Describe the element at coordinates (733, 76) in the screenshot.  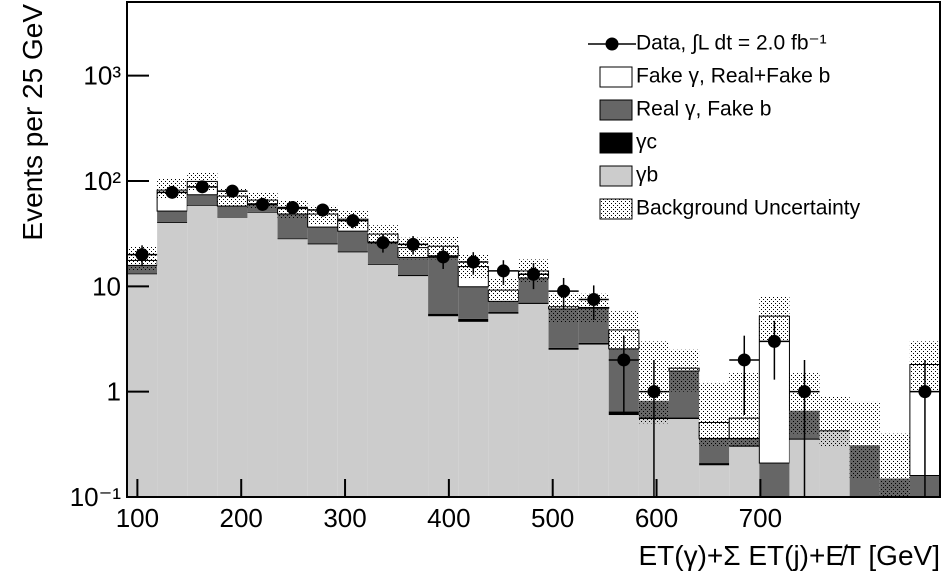
I see `legend-label: Fake γ, Real+Fake b` at that location.